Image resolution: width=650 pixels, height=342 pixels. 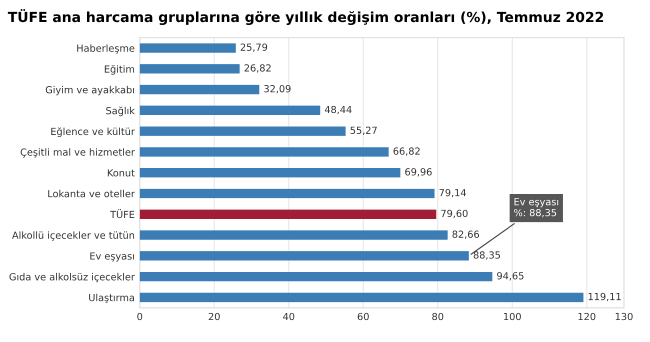 What do you see at coordinates (214, 316) in the screenshot?
I see `x-tick-label: 20` at bounding box center [214, 316].